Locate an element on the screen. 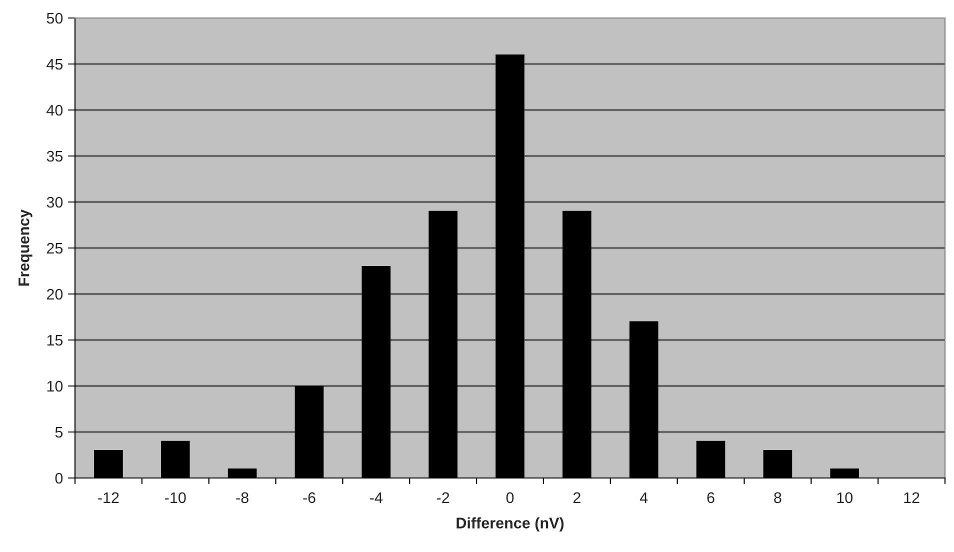 The image size is (954, 552). x-tick-label: -12 is located at coordinates (108, 497).